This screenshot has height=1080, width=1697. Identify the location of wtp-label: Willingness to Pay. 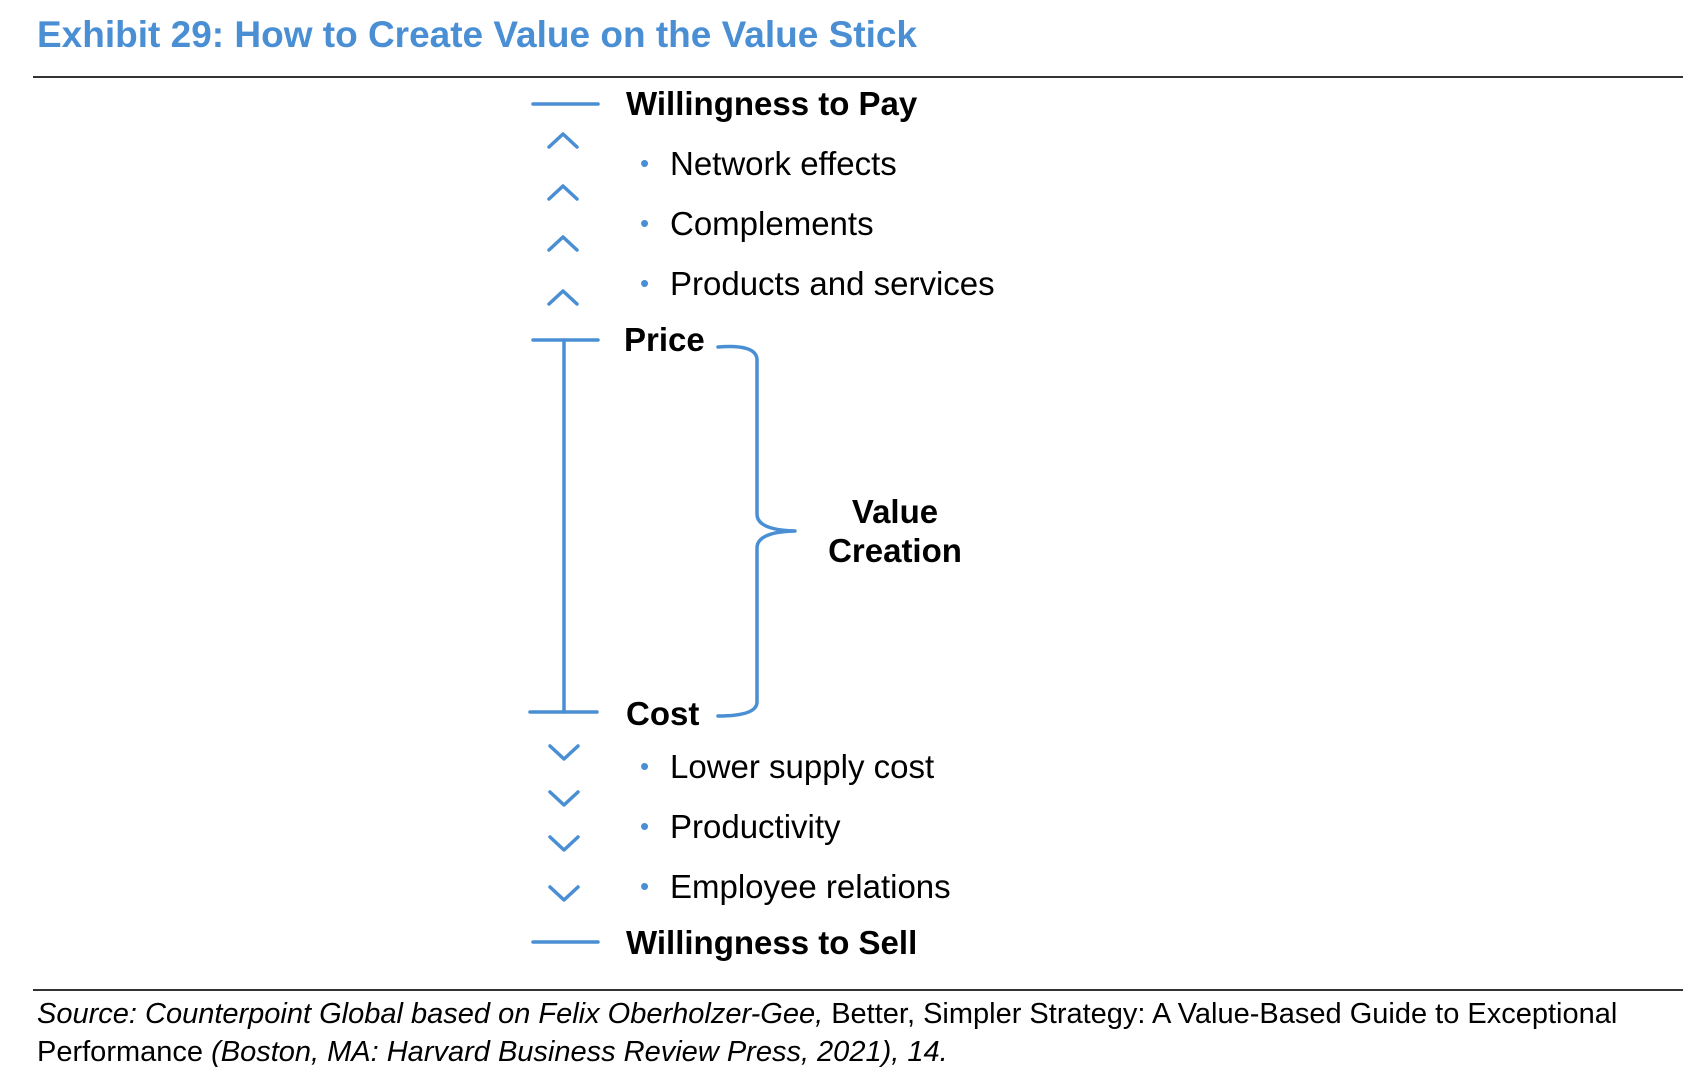
(772, 103).